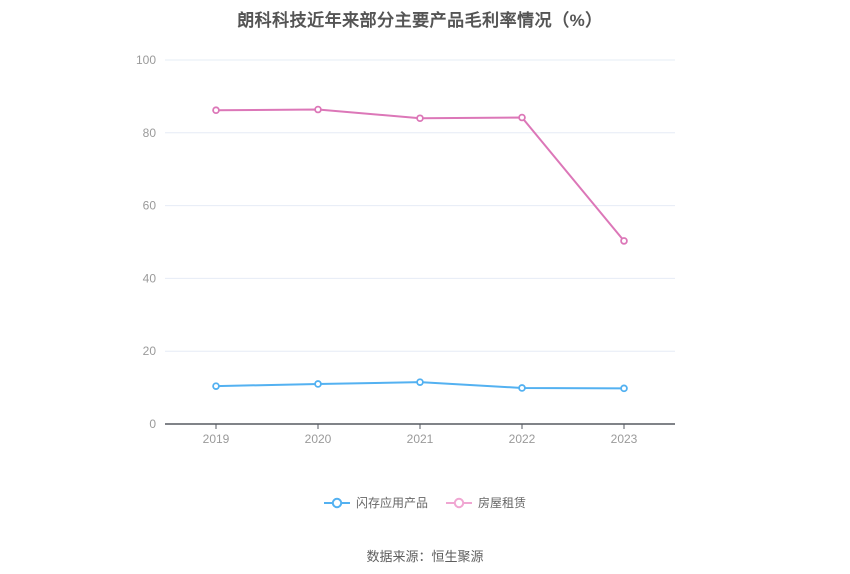  I want to click on legend-item-house-rental: 房屋租赁, so click(486, 502).